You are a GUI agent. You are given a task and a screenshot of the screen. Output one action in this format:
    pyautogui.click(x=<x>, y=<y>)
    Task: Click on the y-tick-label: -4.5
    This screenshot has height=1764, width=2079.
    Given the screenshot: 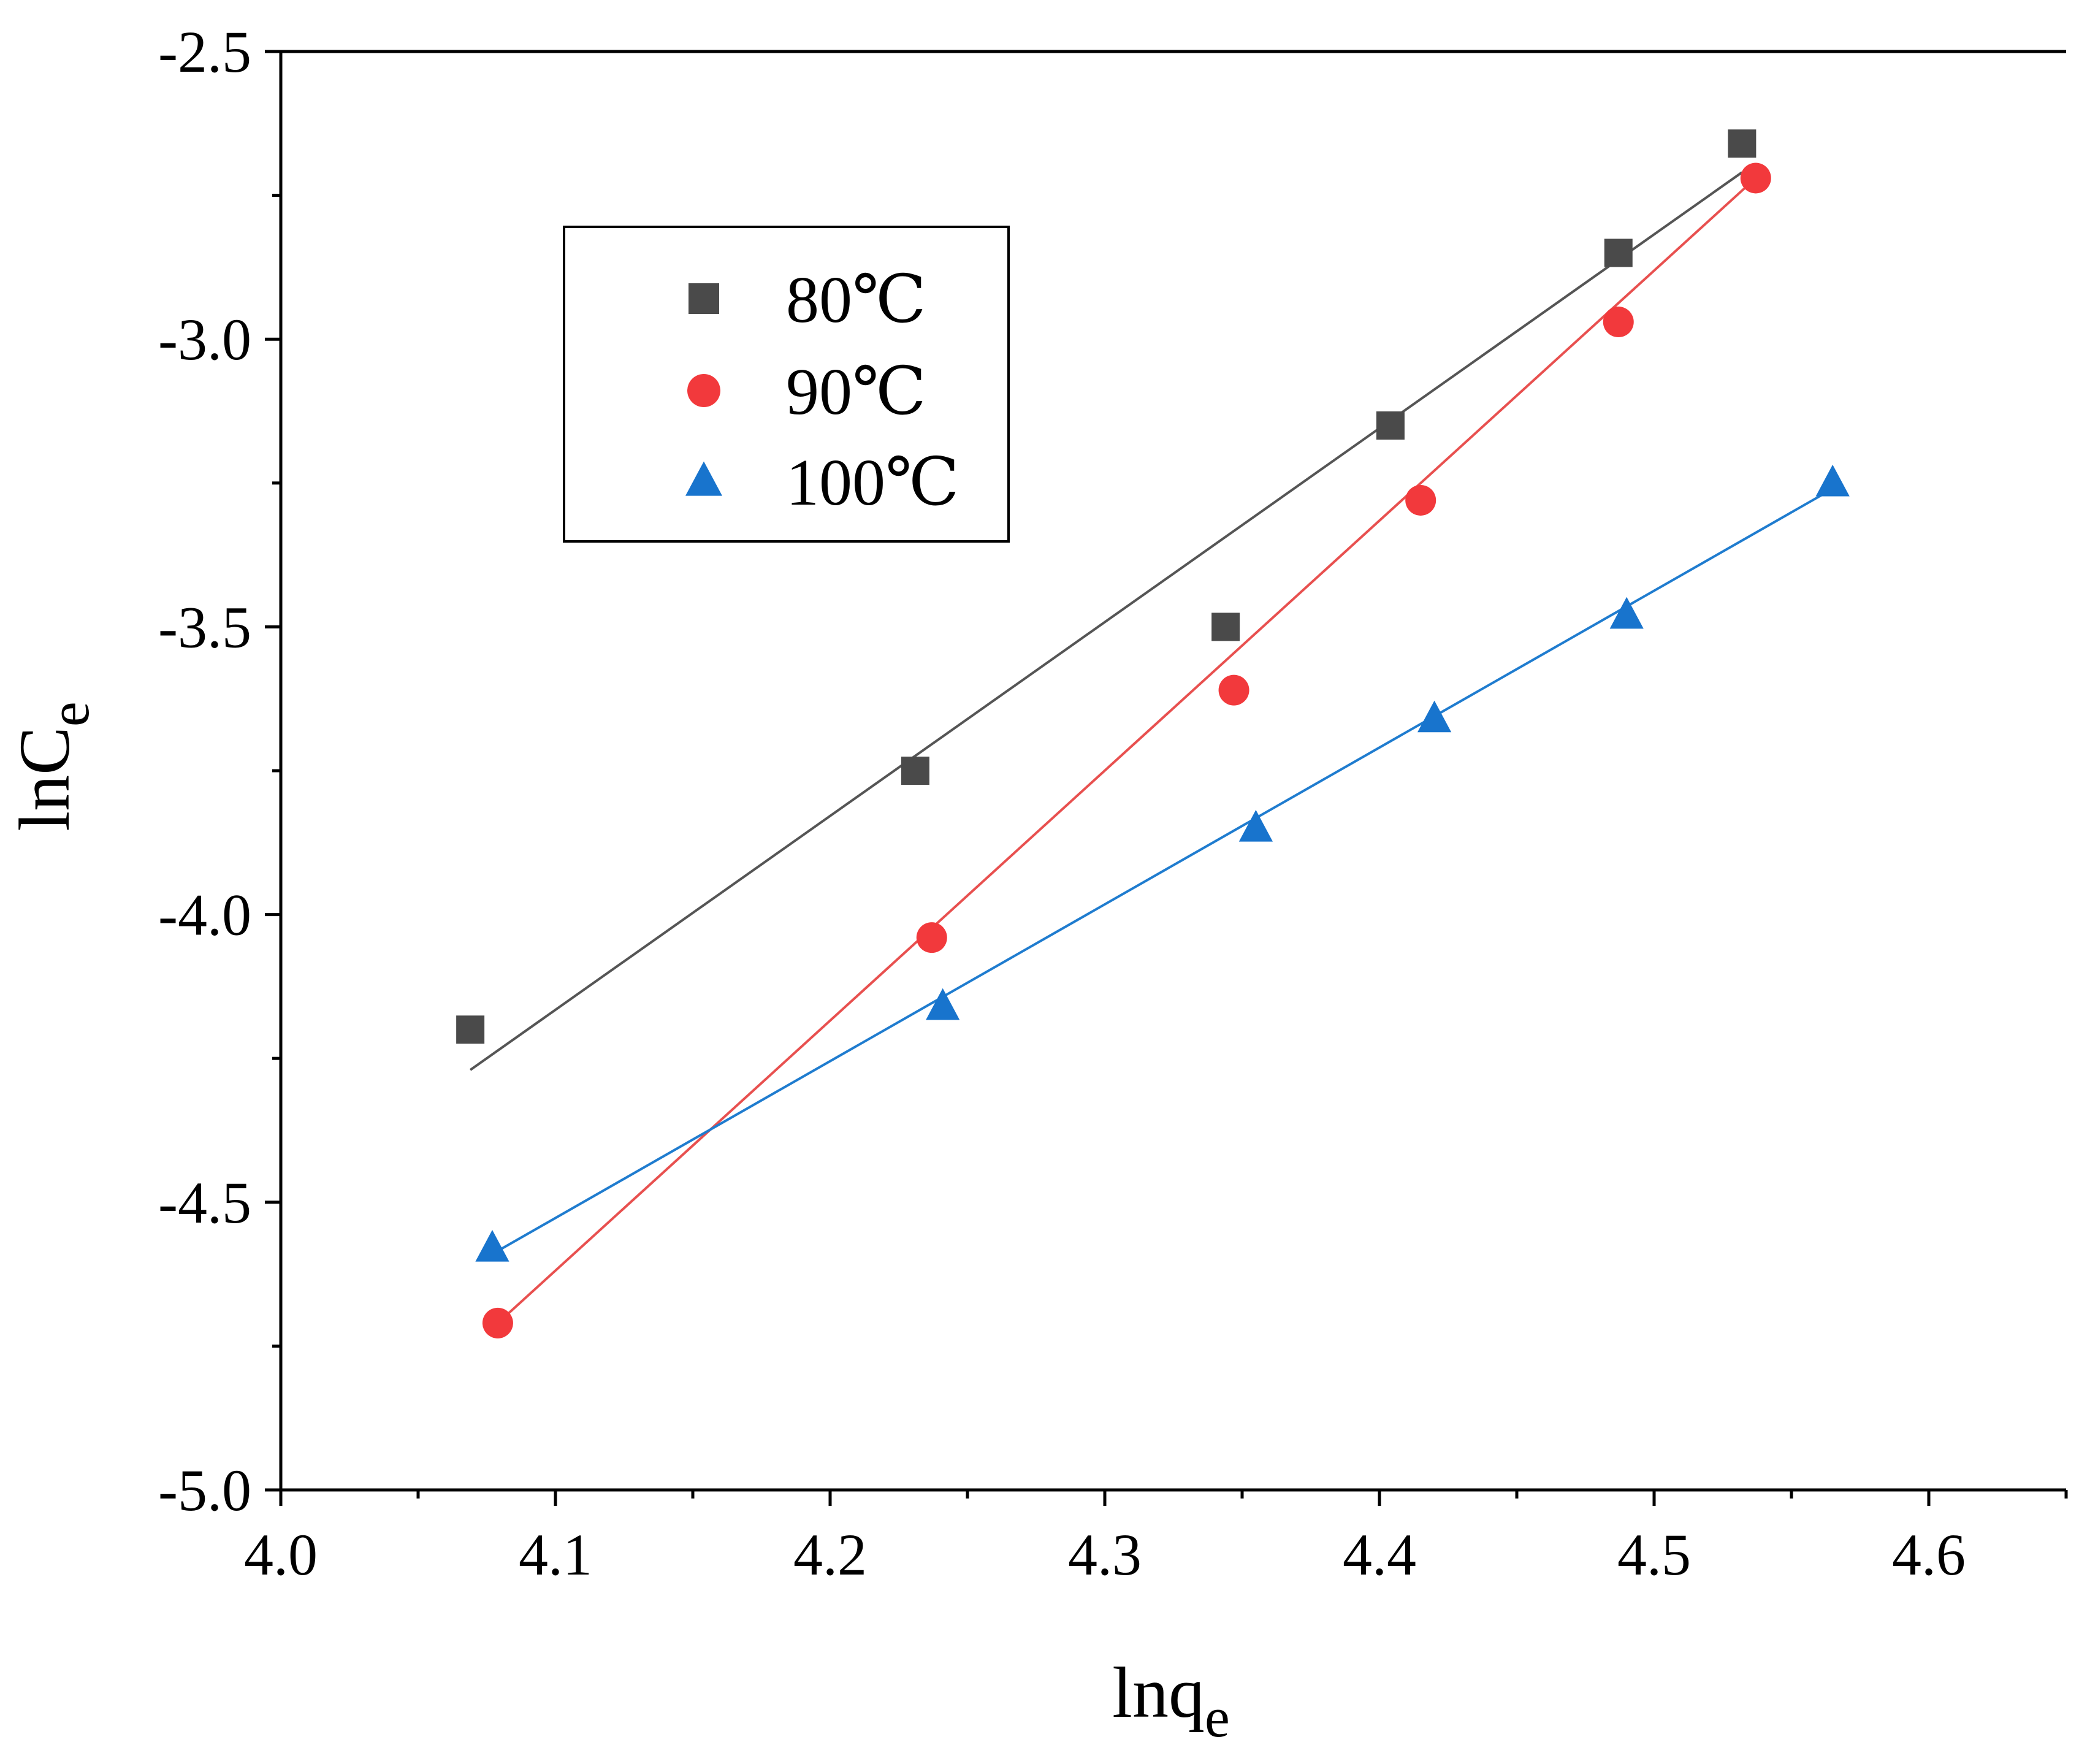 What is the action you would take?
    pyautogui.click(x=204, y=1202)
    